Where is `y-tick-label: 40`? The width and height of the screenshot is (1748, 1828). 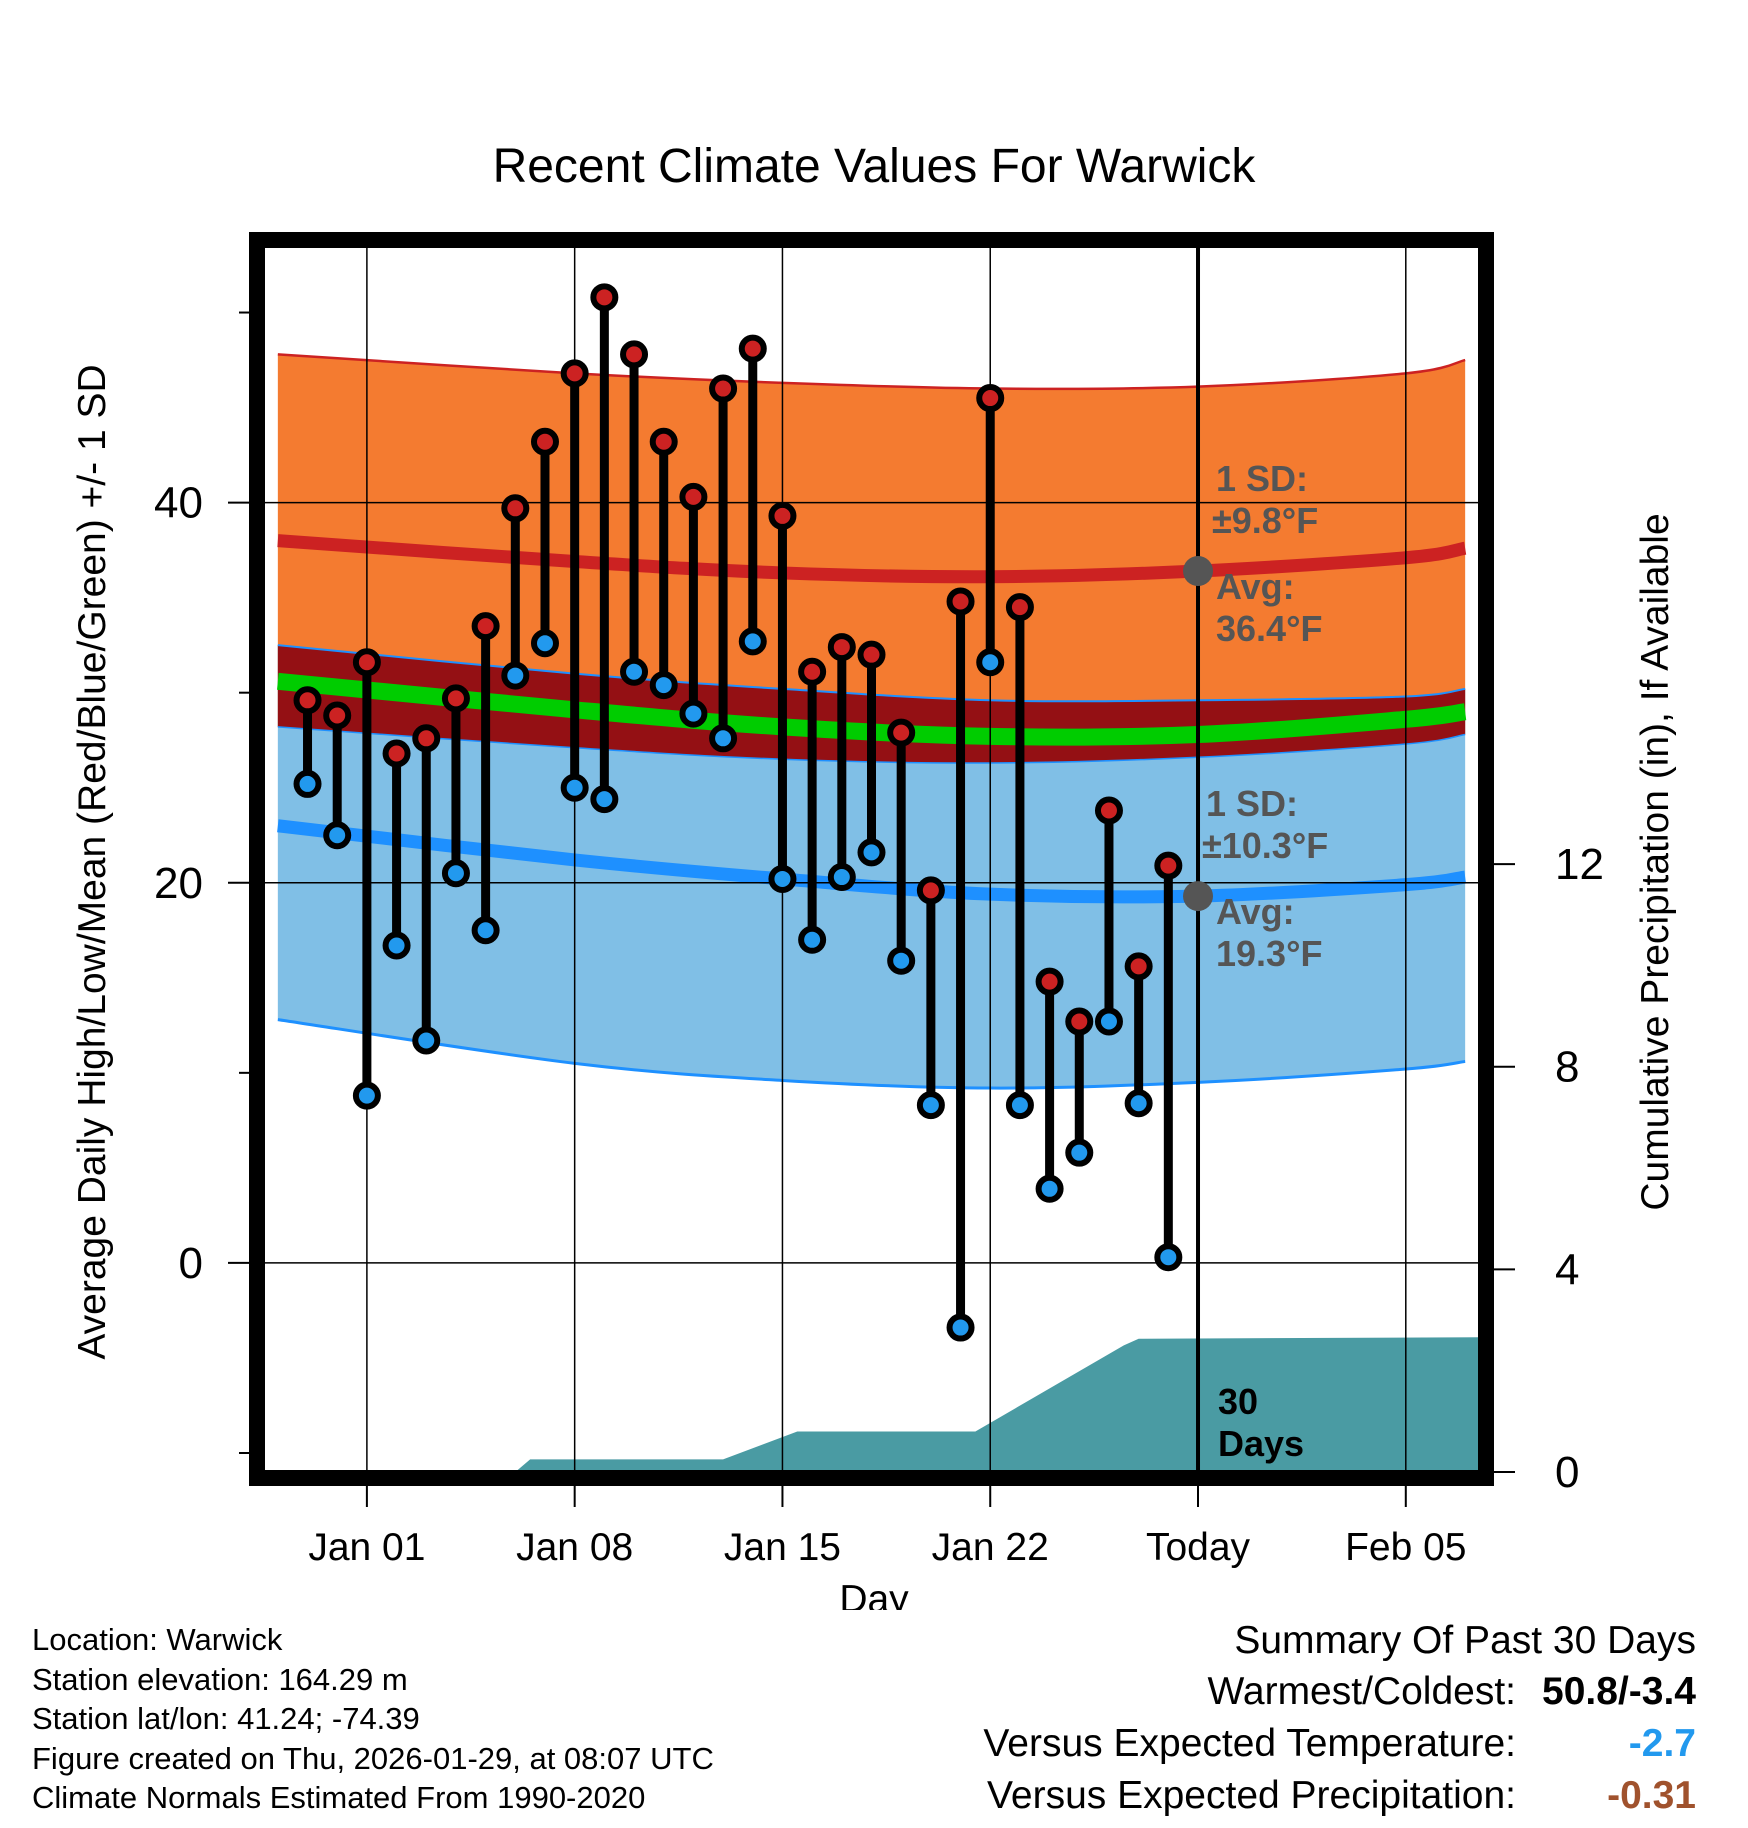 y-tick-label: 40 is located at coordinates (178, 503).